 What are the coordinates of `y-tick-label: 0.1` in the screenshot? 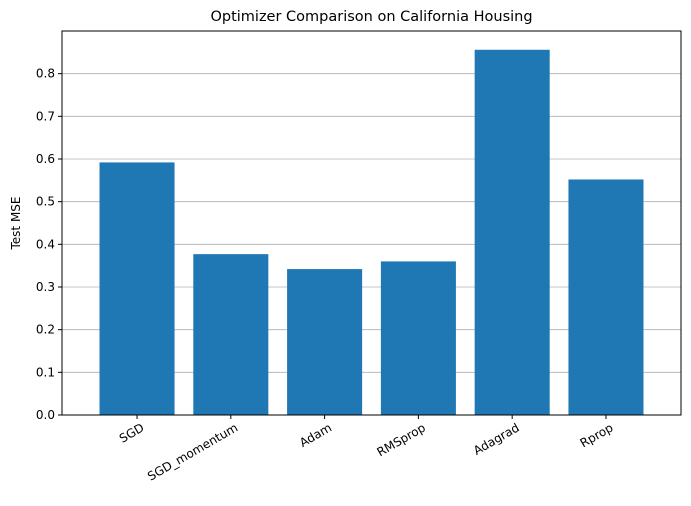 It's located at (45, 372).